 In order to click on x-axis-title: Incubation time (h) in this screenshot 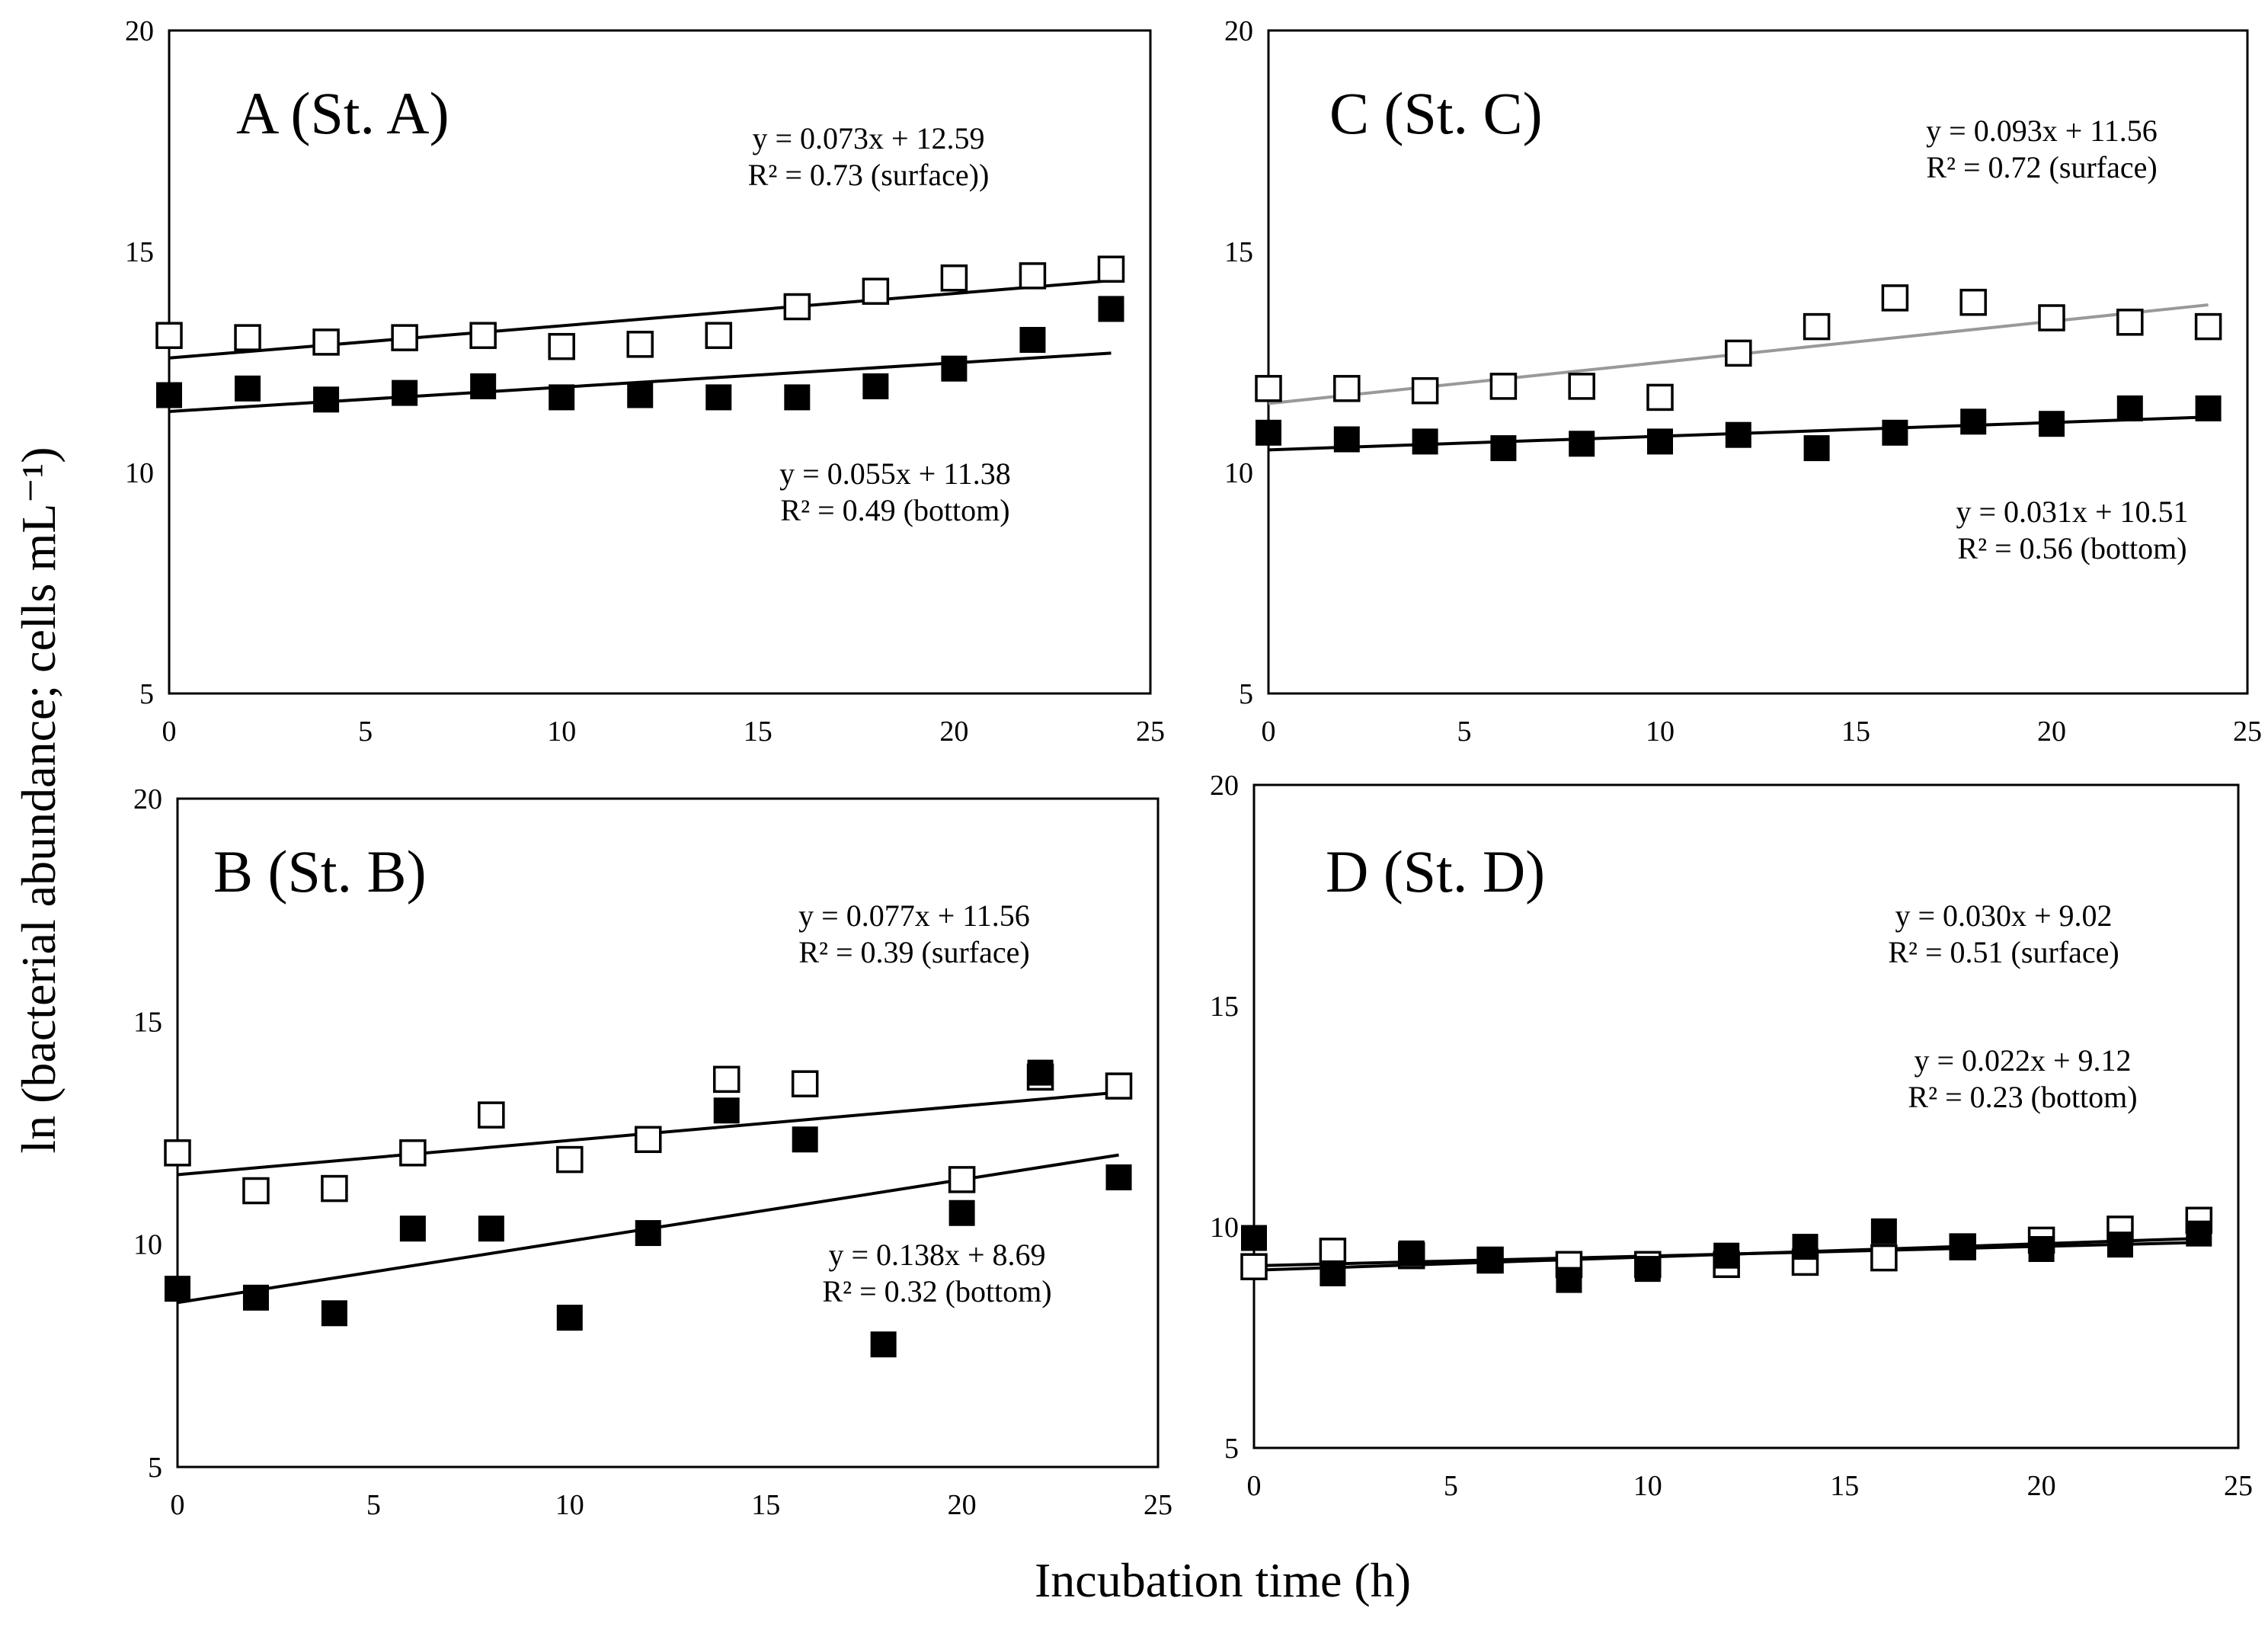, I will do `click(1223, 1580)`.